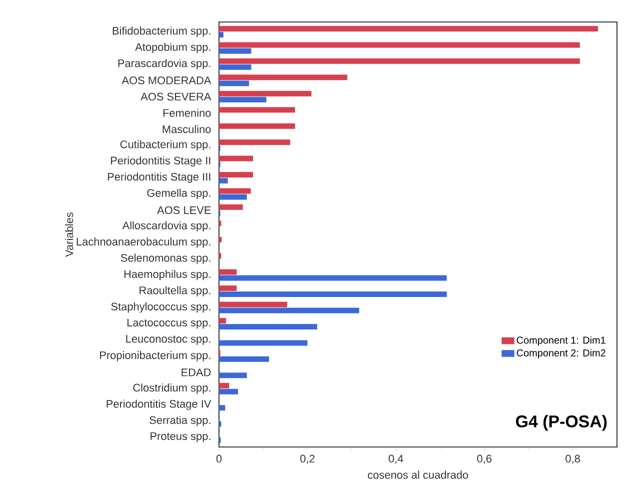 The width and height of the screenshot is (631, 485). What do you see at coordinates (418, 474) in the screenshot?
I see `x-axis-title: cosenos al cuadrado` at bounding box center [418, 474].